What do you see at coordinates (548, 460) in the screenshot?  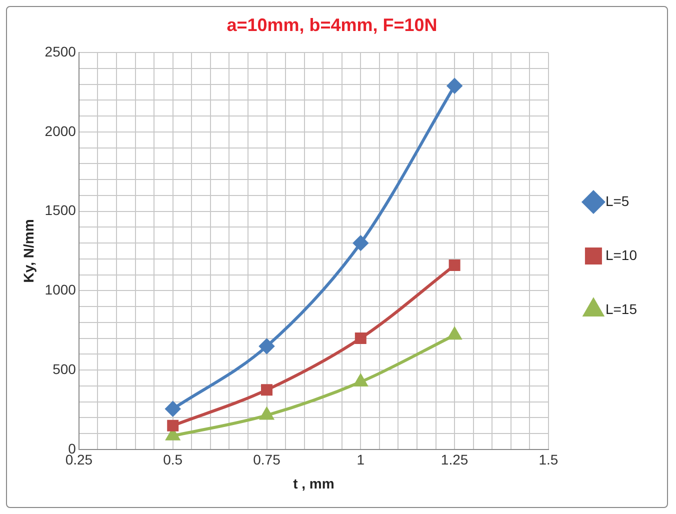 I see `x-tick-label: 1.5` at bounding box center [548, 460].